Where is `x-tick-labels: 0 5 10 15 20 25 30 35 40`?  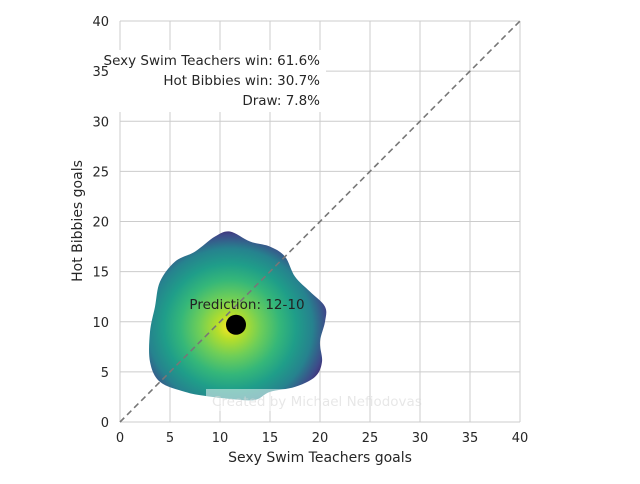 x-tick-labels: 0 5 10 15 20 25 30 35 40 is located at coordinates (322, 438).